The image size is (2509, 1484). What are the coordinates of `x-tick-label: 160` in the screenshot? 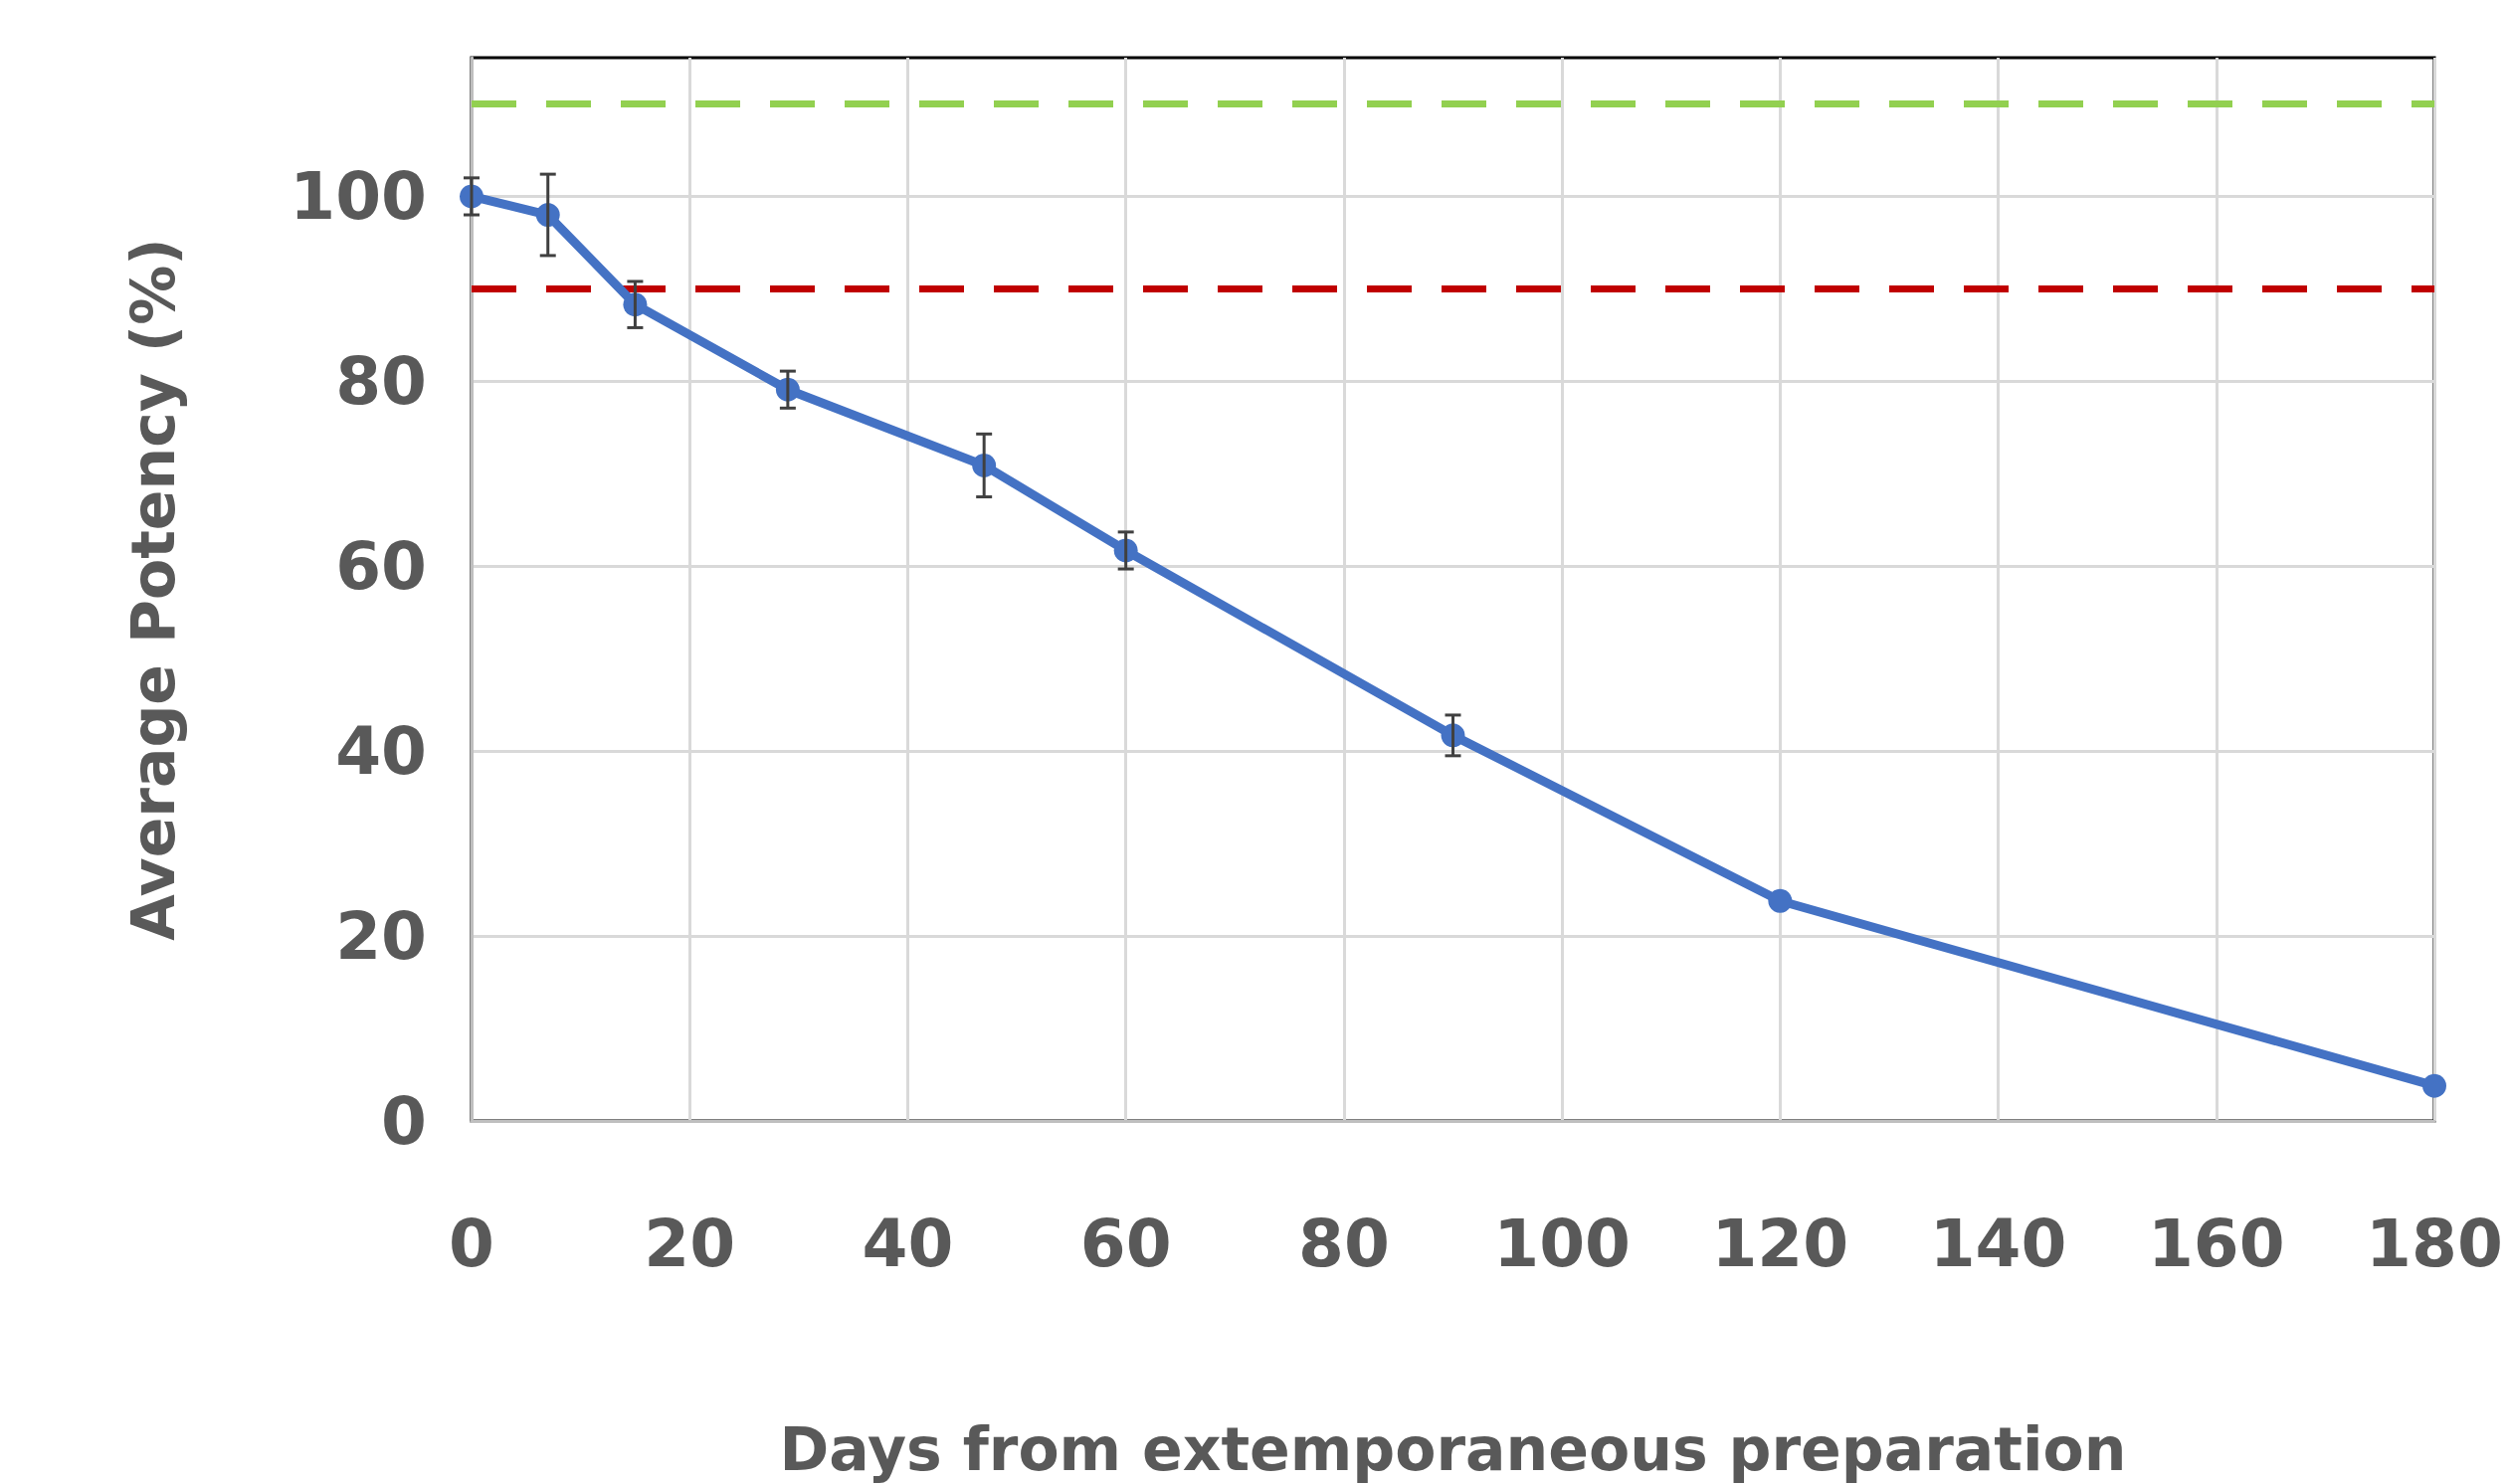 It's located at (2216, 1243).